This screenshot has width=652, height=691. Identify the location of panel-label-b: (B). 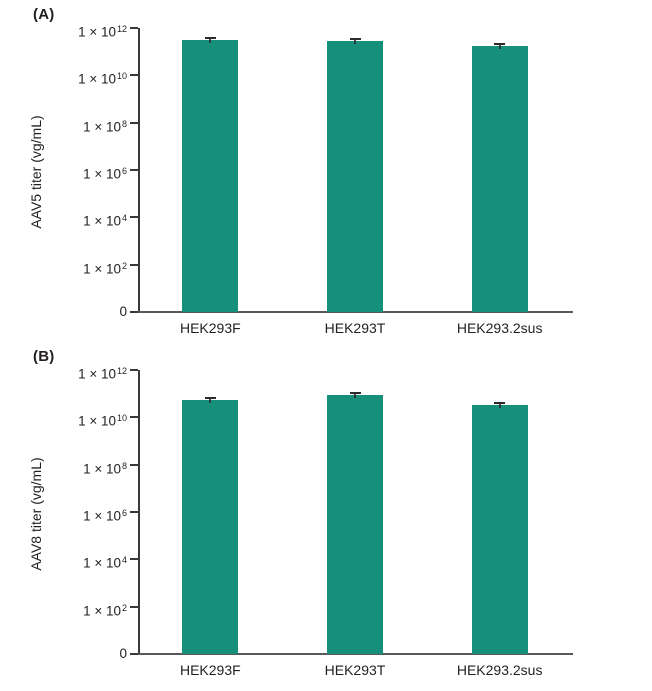
(44, 356).